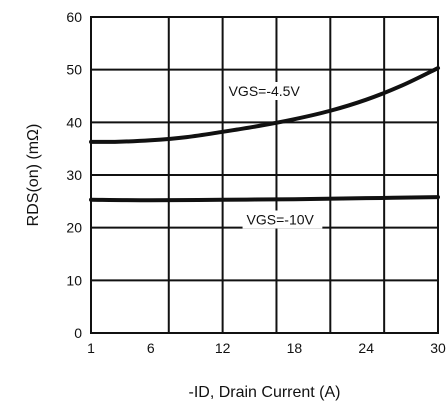  I want to click on y-tick-label: 60, so click(74, 17).